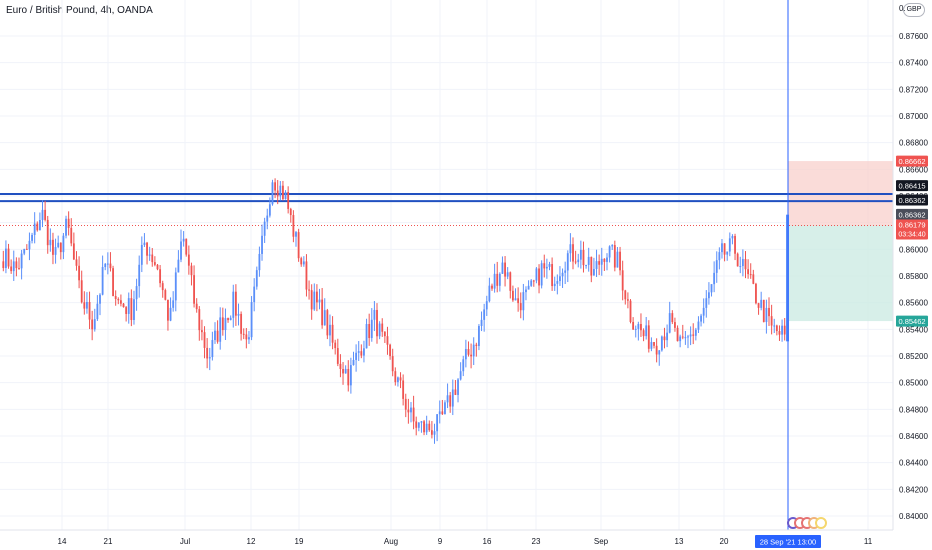  What do you see at coordinates (840, 241) in the screenshot?
I see `position-zones` at bounding box center [840, 241].